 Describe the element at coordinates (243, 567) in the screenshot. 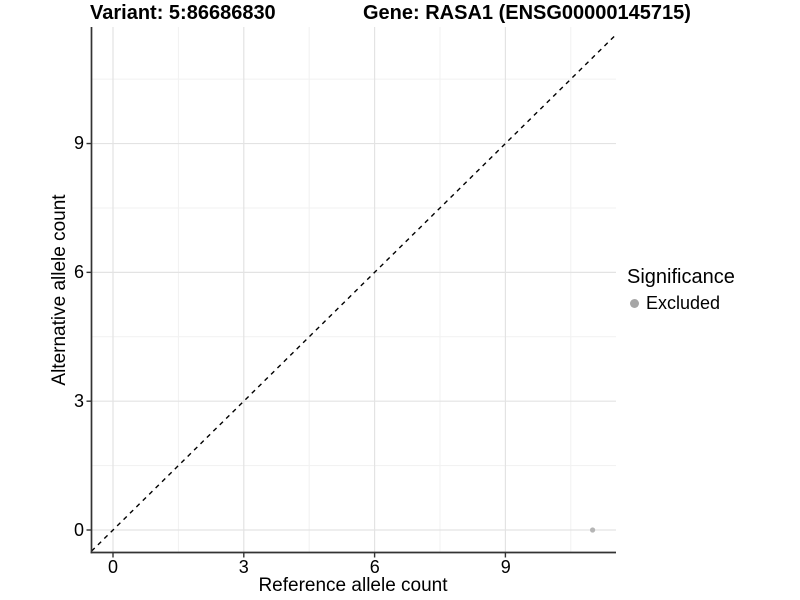

I see `x-tick-label: 3` at that location.